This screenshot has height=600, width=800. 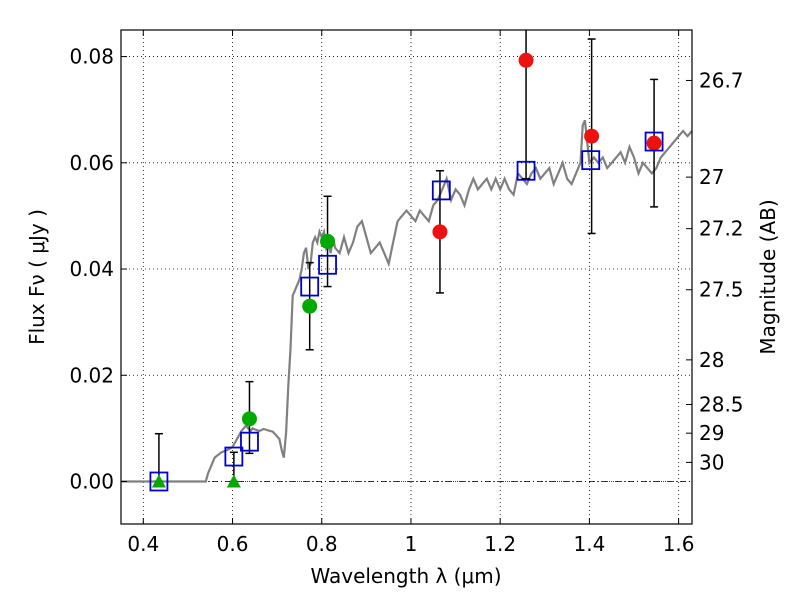 I want to click on x-tick-label: 0.4, so click(x=143, y=544).